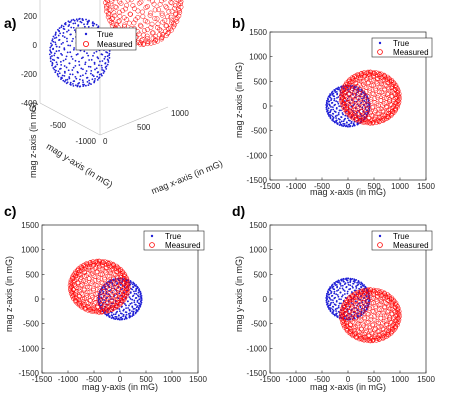  I want to click on panel-c-legend-true: True, so click(173, 236).